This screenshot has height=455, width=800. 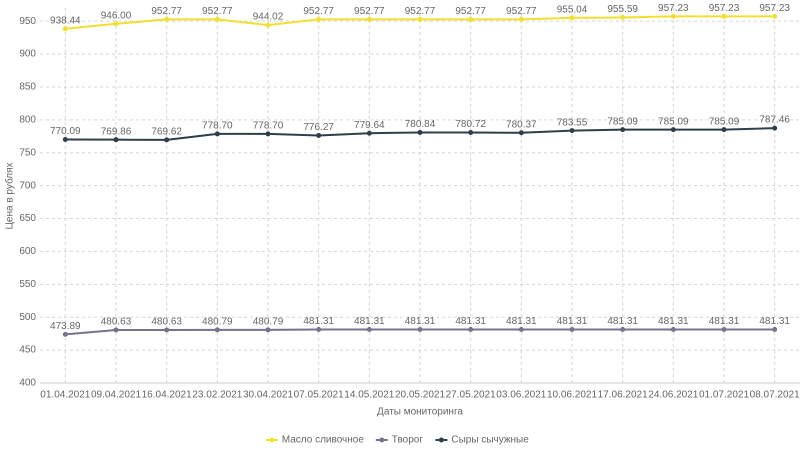 I want to click on data-label: 480.79, so click(x=217, y=321).